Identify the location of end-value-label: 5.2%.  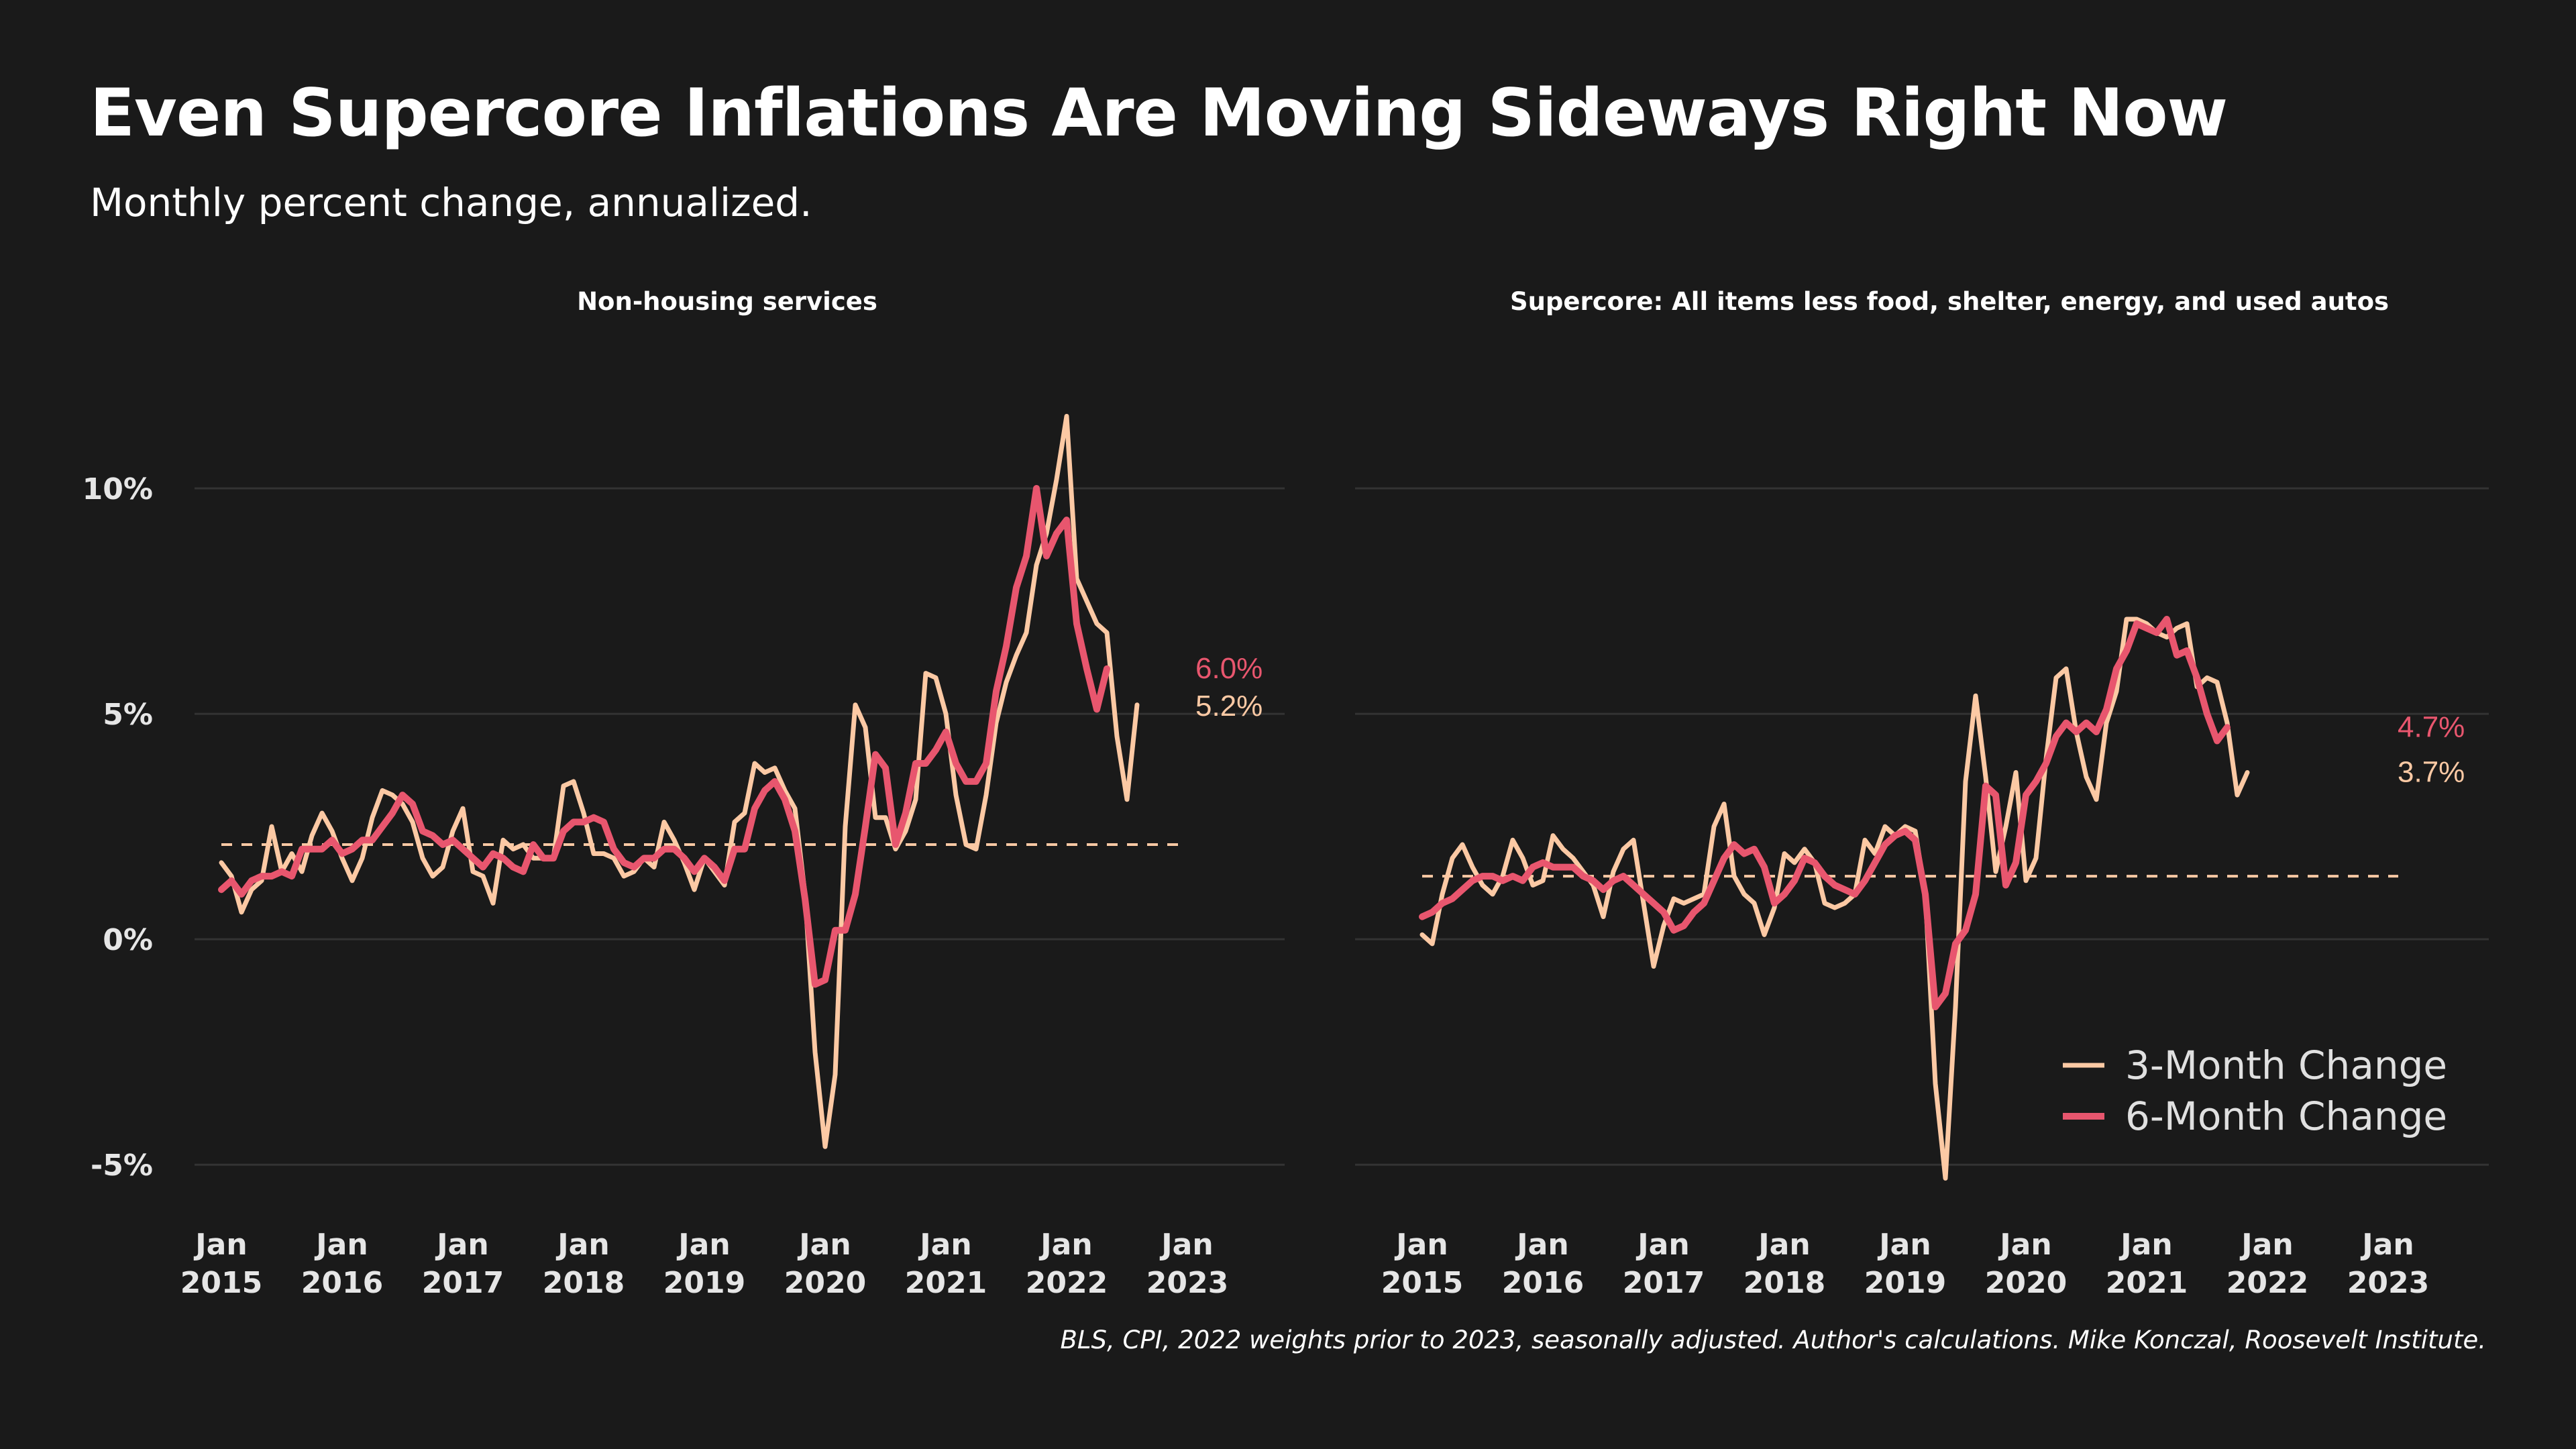
(1229, 706).